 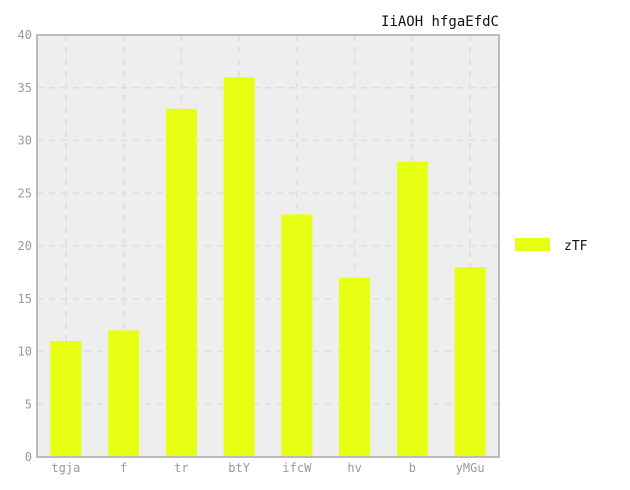 What do you see at coordinates (123, 468) in the screenshot?
I see `x-tick-label-f: f` at bounding box center [123, 468].